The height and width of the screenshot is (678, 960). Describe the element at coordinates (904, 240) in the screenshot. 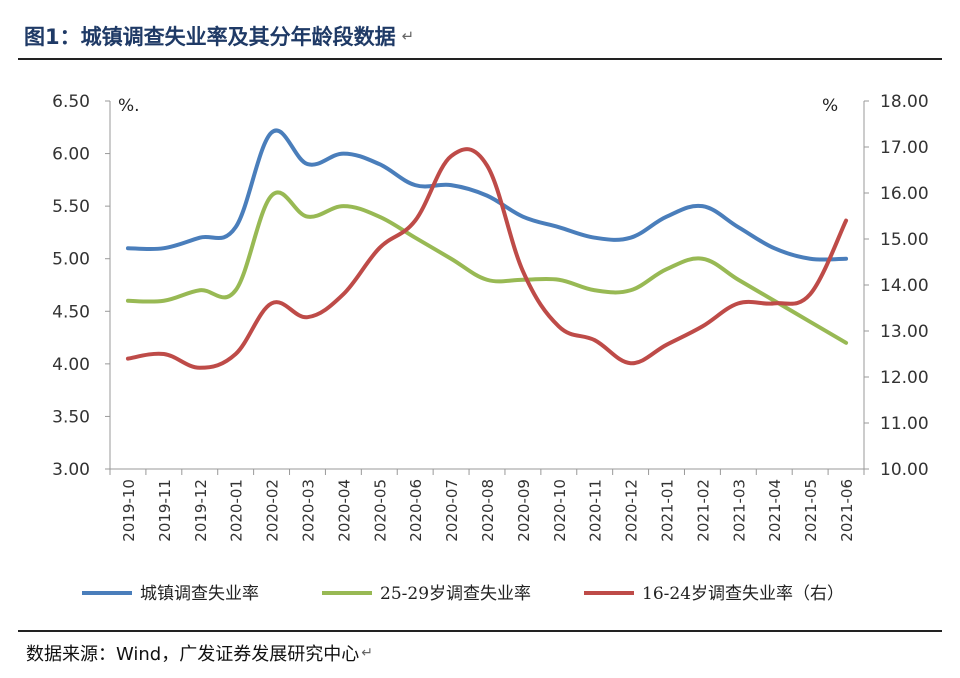

I see `right-tick-label: 15.00` at that location.